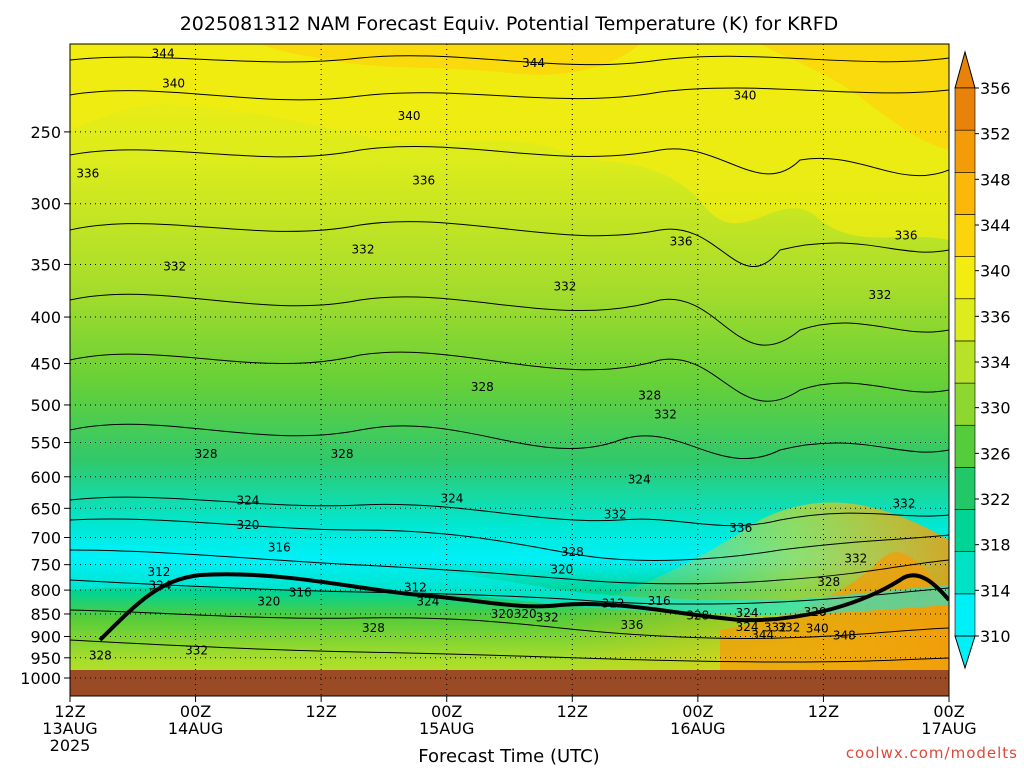 This screenshot has width=1024, height=768. I want to click on frontal-zone, so click(523, 607).